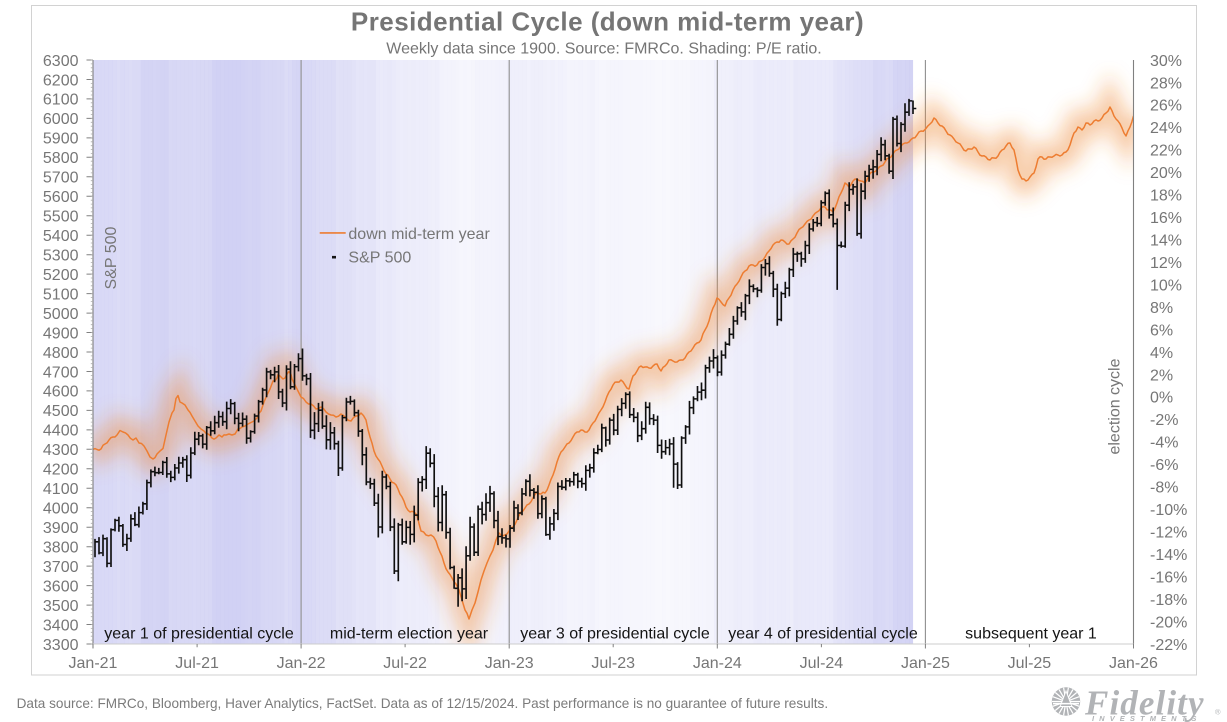 This screenshot has width=1227, height=722. What do you see at coordinates (1166, 285) in the screenshot?
I see `svg-text: 10%` at bounding box center [1166, 285].